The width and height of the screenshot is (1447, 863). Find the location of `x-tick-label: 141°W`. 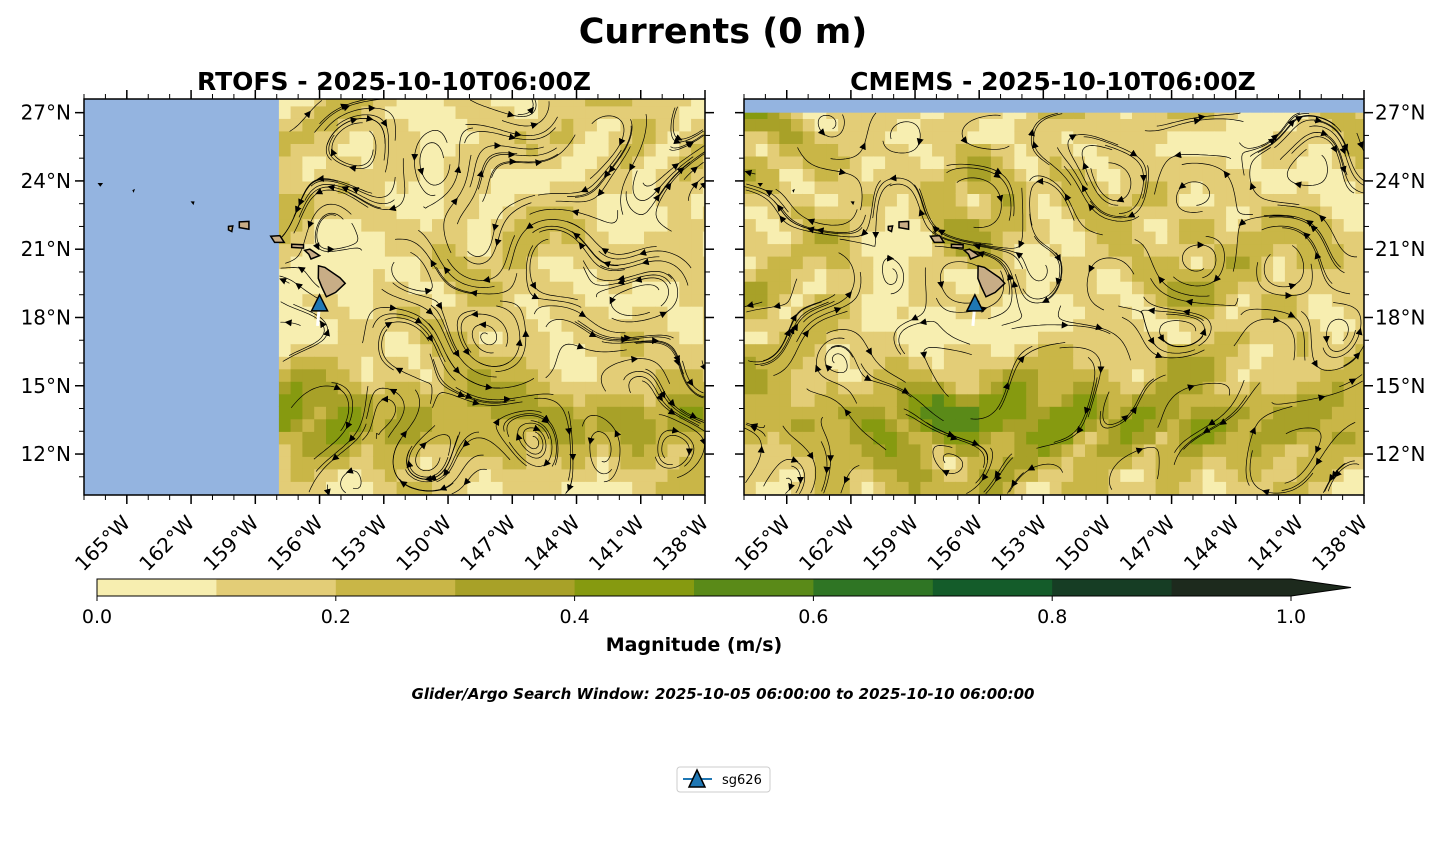

x-tick-label: 141°W is located at coordinates (616, 542).